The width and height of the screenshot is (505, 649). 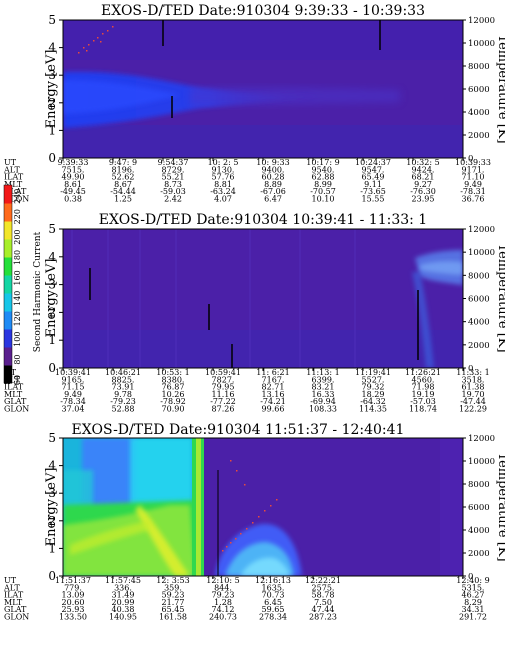 I want to click on orbit-cell: 8196., so click(x=123, y=169).